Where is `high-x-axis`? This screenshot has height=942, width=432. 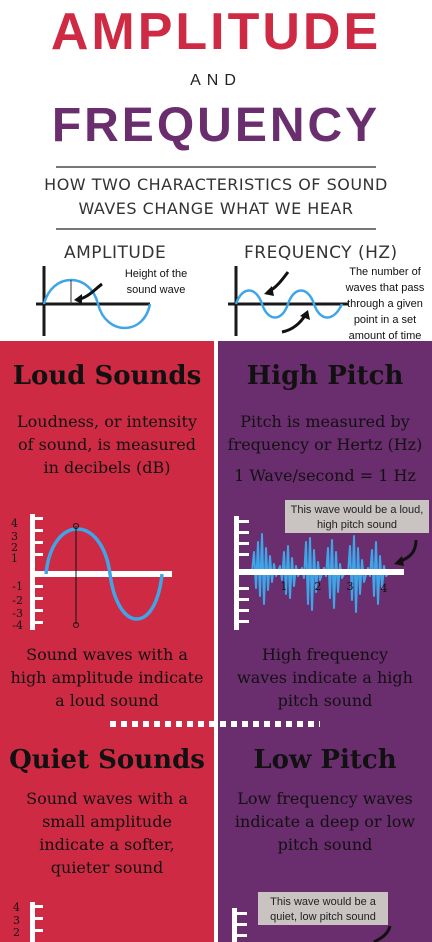
high-x-axis is located at coordinates (319, 572).